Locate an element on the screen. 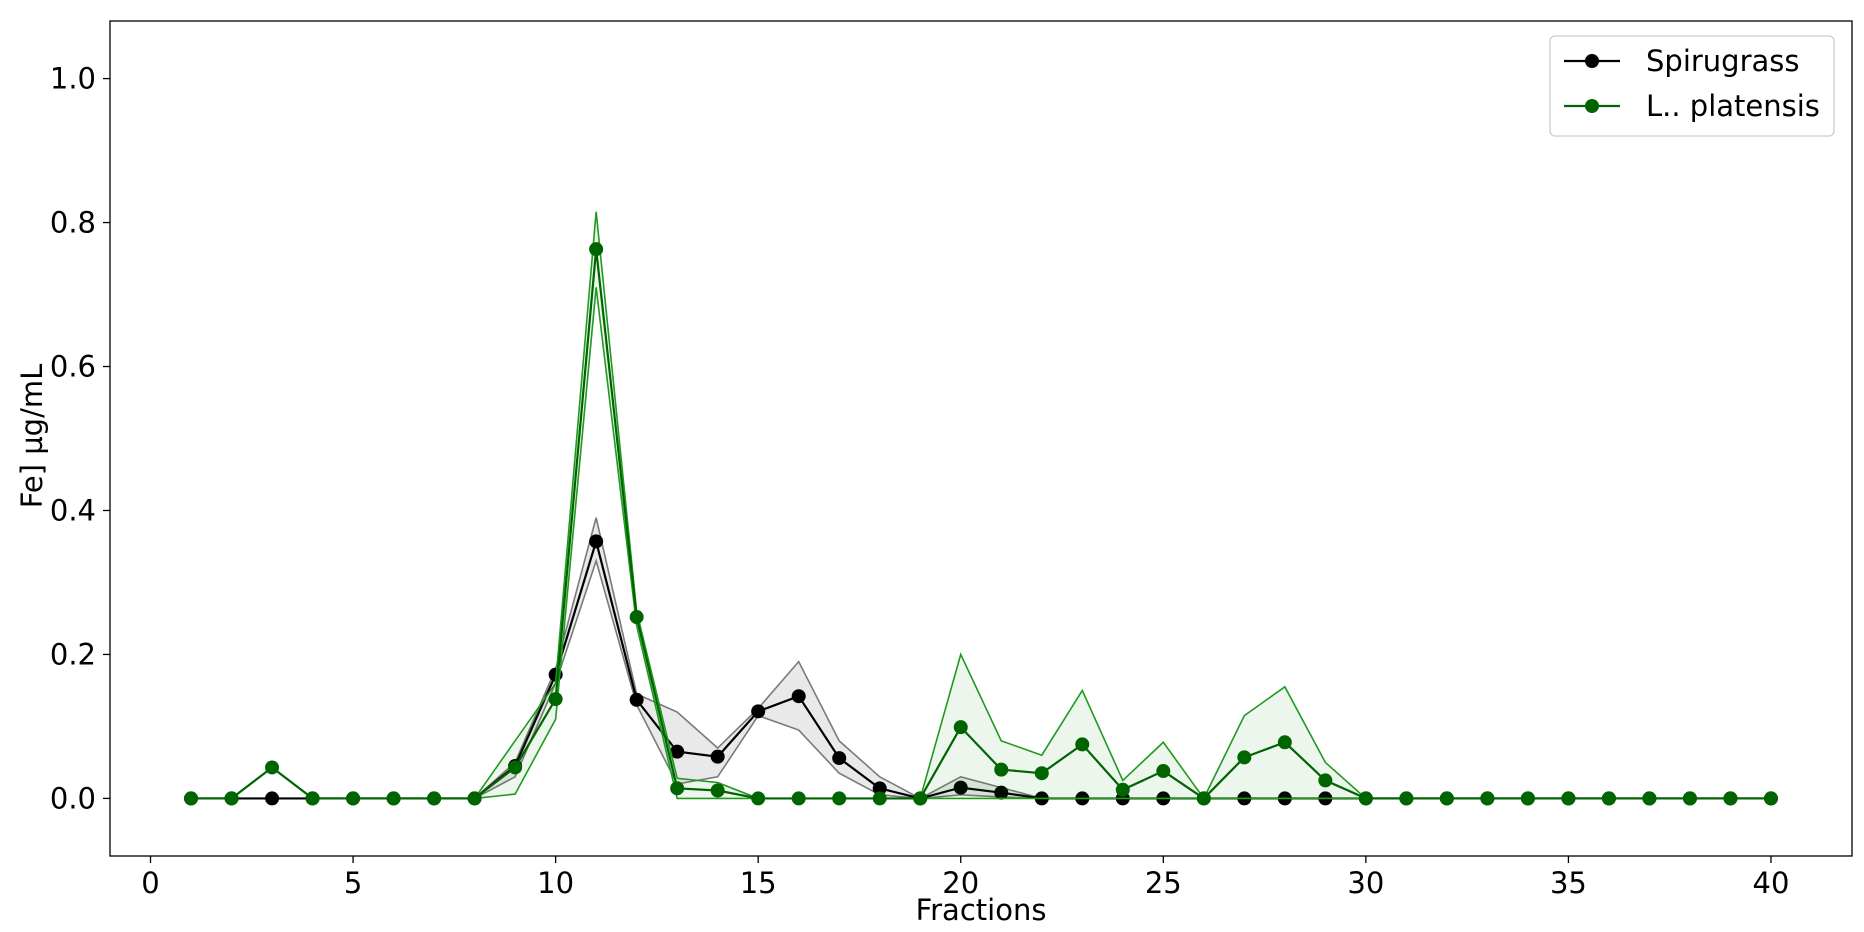 This screenshot has width=1864, height=932. x-tick-label: 15 is located at coordinates (758, 883).